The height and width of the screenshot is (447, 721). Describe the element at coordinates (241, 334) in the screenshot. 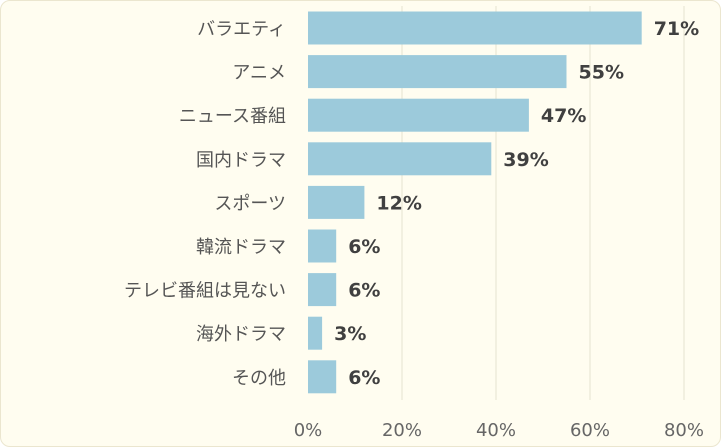

I see `category-label: 海外ドラマ` at that location.